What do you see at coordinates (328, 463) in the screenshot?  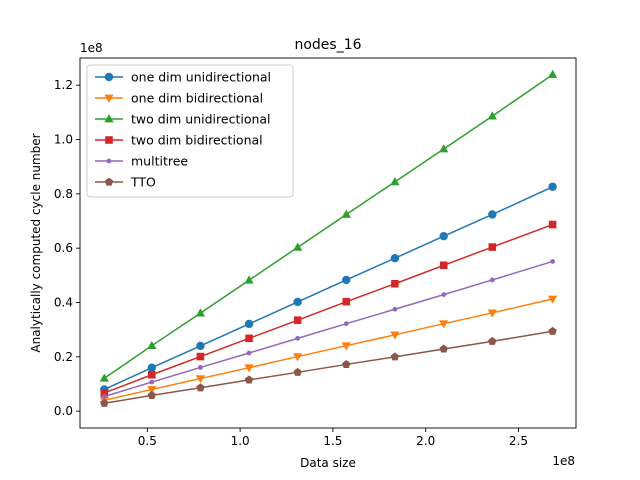 I see `x-axis-label: Data size` at bounding box center [328, 463].